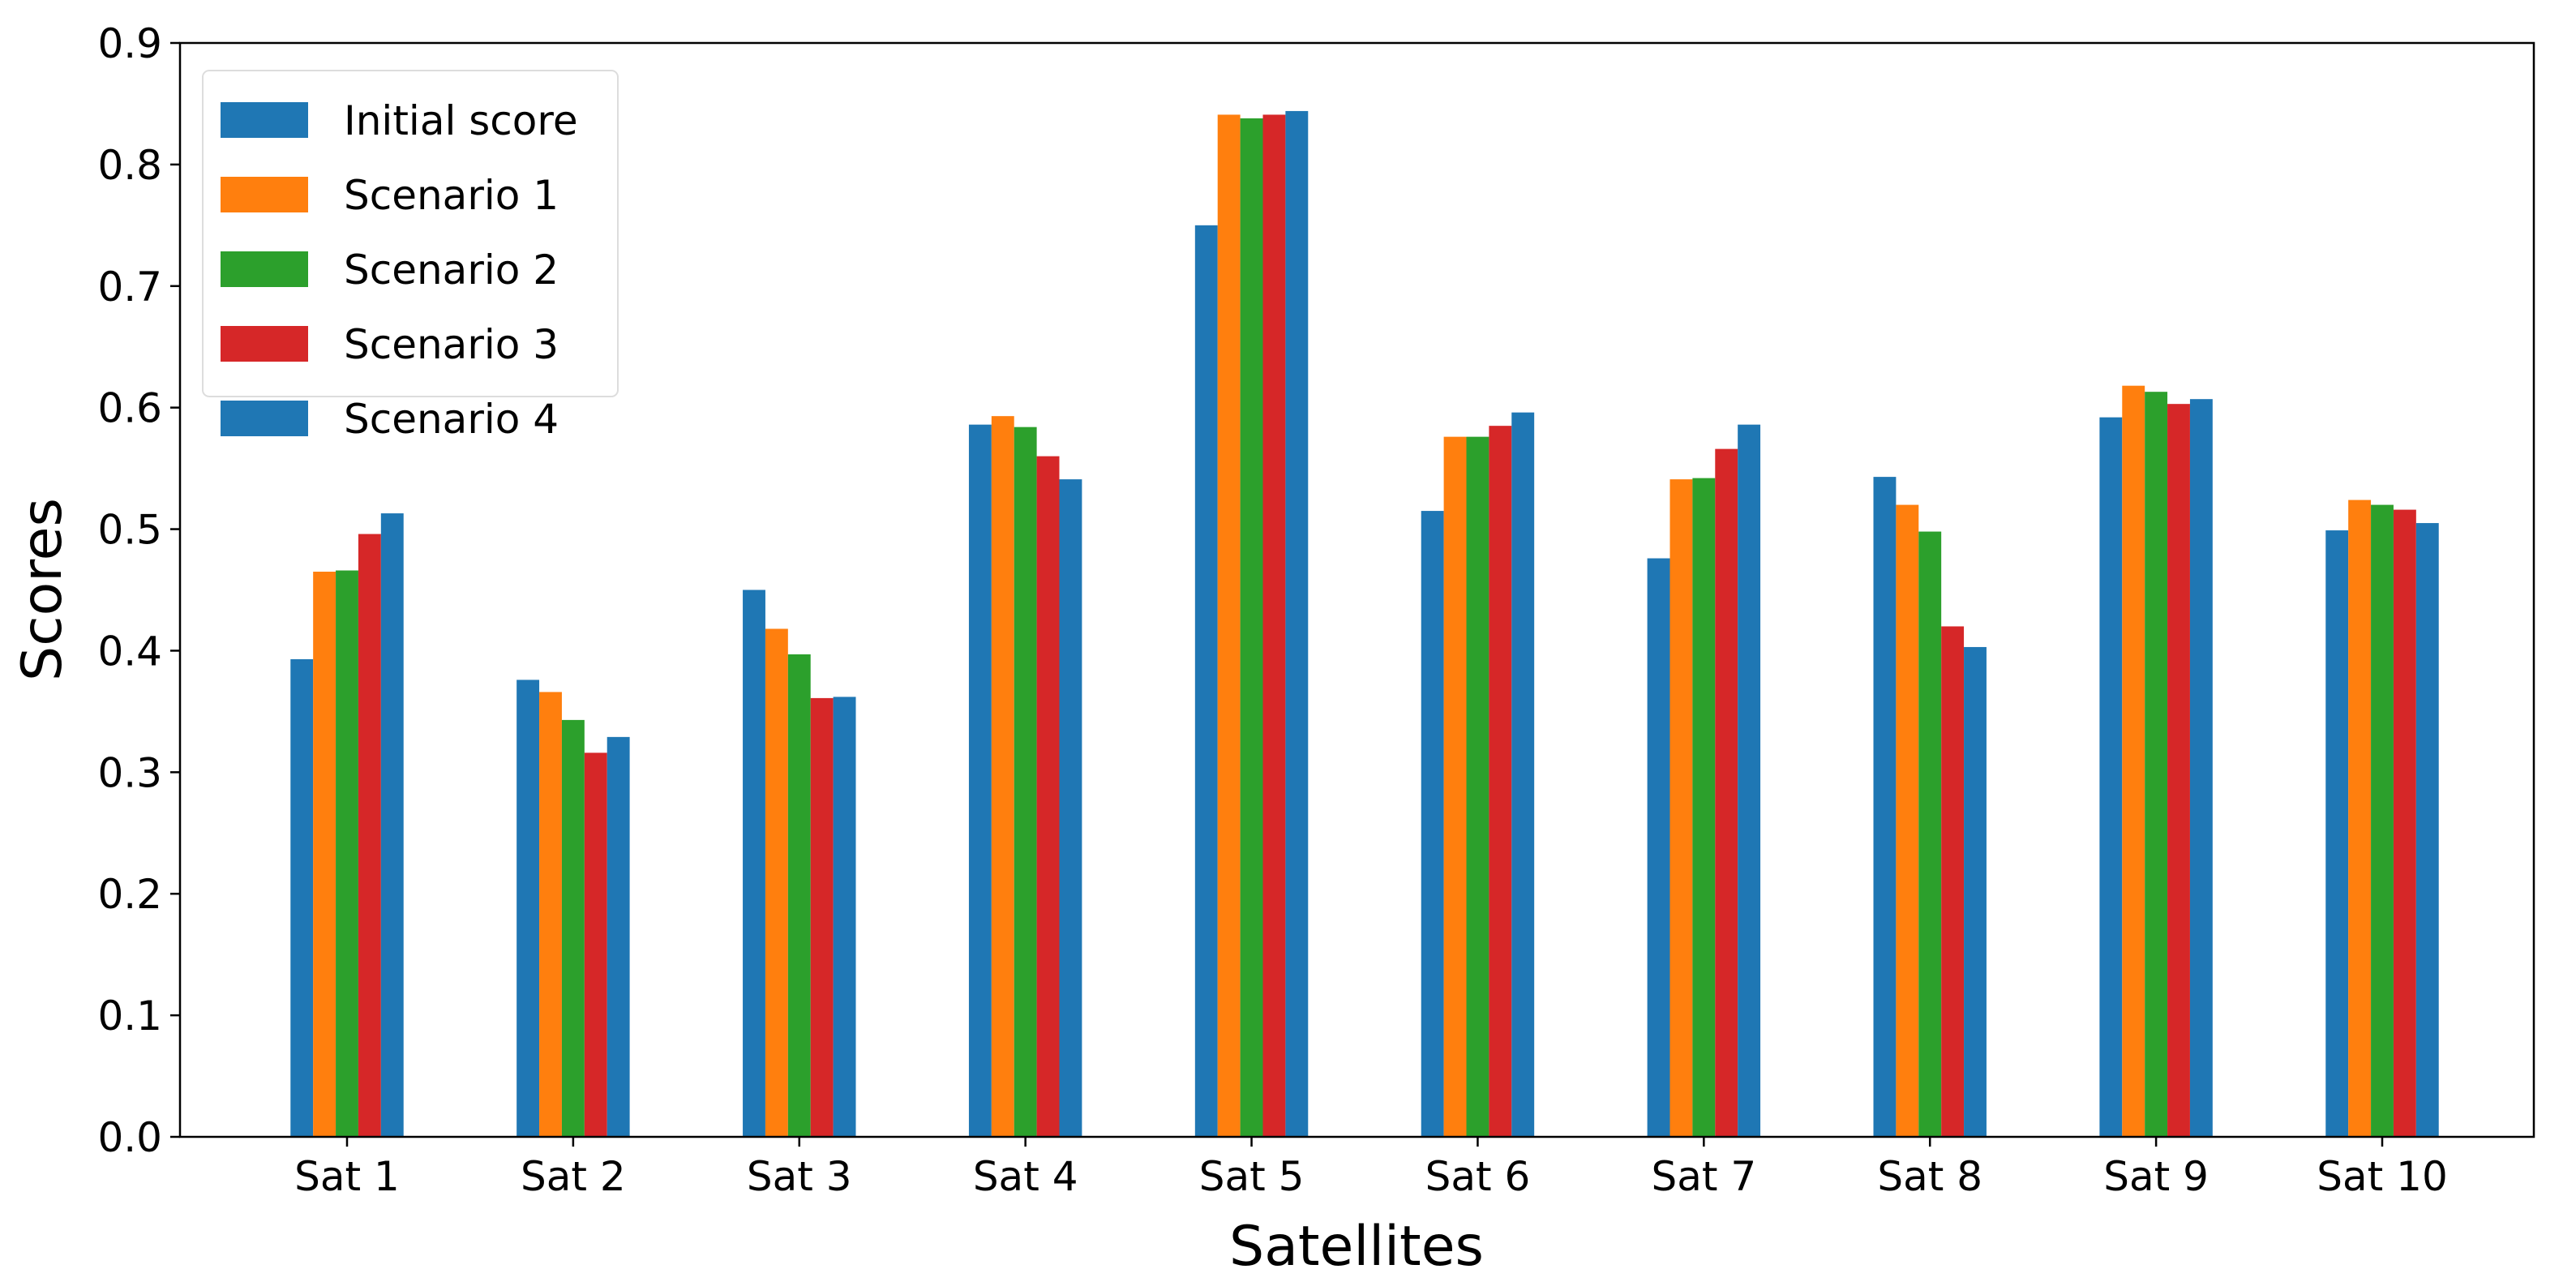 The height and width of the screenshot is (1282, 2576). Describe the element at coordinates (129, 1016) in the screenshot. I see `y-tick-label: 0.1` at that location.